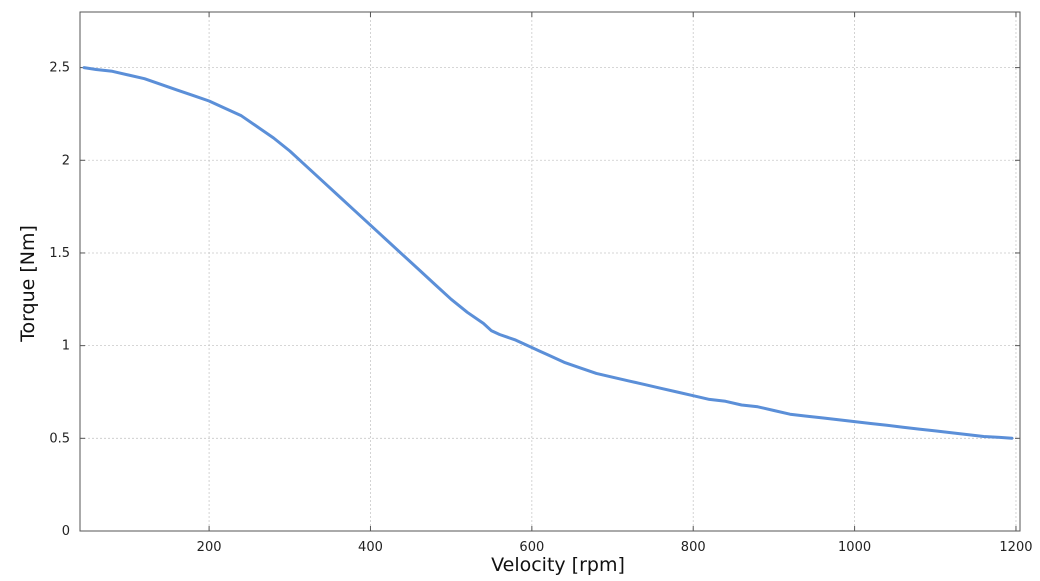 This screenshot has width=1040, height=581. Describe the element at coordinates (59, 68) in the screenshot. I see `y-tick-label: 2.5` at that location.